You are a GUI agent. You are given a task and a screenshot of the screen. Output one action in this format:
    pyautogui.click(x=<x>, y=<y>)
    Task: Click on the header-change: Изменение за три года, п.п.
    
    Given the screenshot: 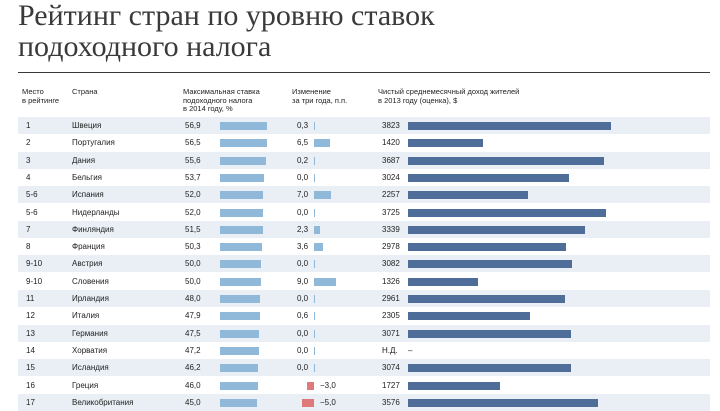 What is the action you would take?
    pyautogui.click(x=319, y=96)
    